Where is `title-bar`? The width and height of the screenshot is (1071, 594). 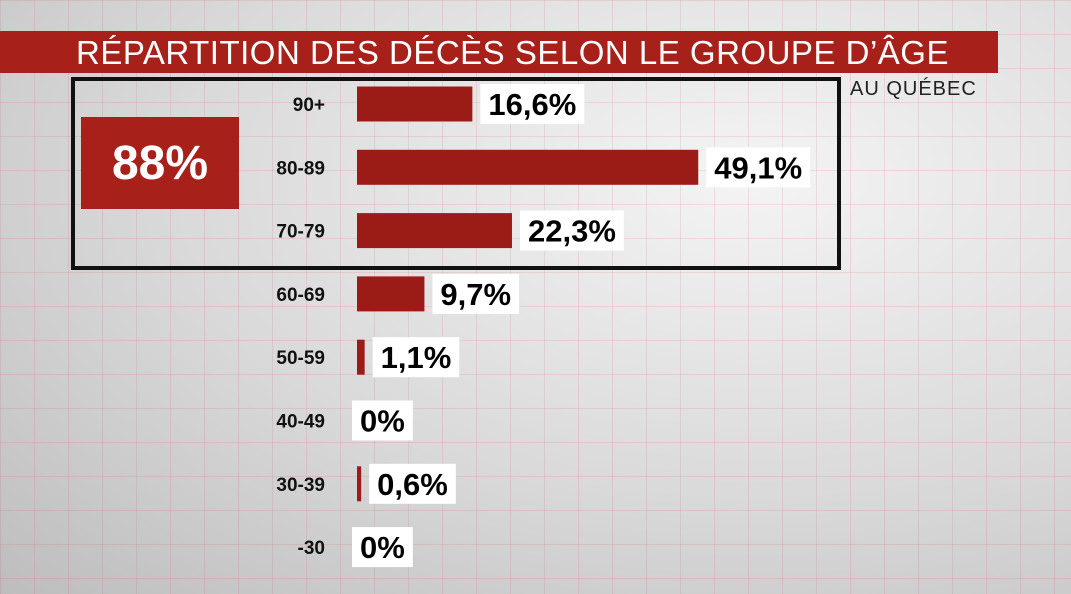 title-bar is located at coordinates (499, 52).